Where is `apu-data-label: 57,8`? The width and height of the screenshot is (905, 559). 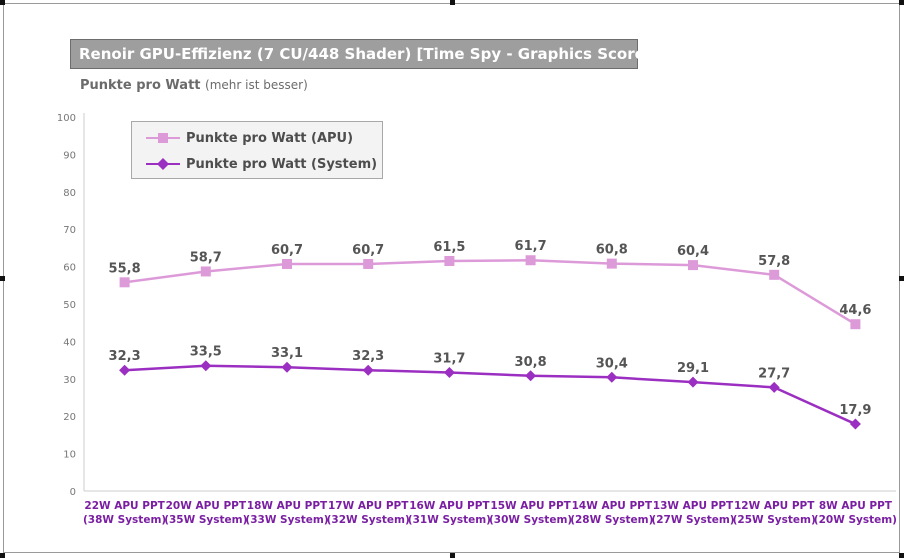 apu-data-label: 57,8 is located at coordinates (774, 261).